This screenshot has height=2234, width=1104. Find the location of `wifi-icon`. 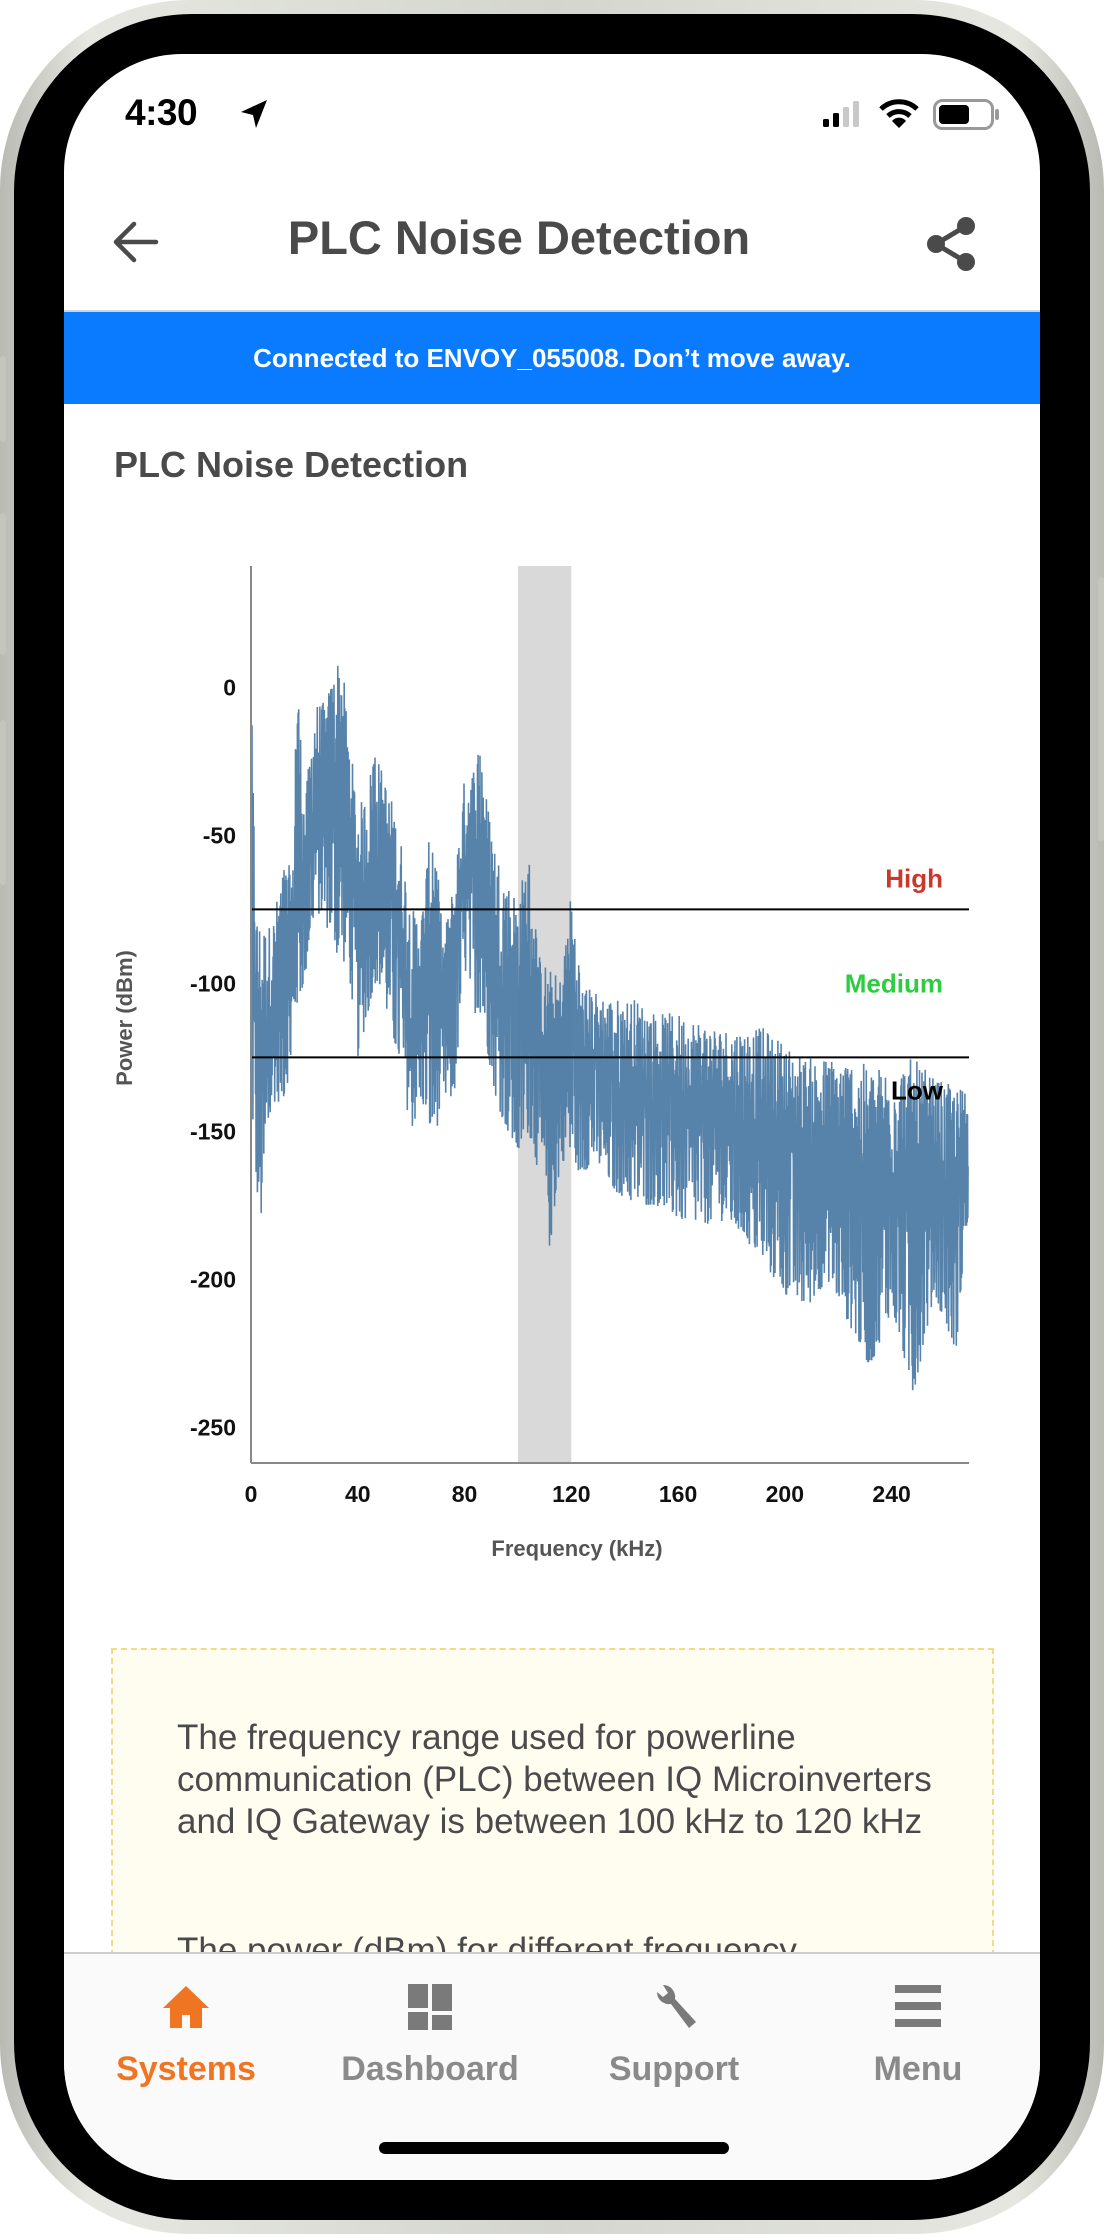

wifi-icon is located at coordinates (899, 113).